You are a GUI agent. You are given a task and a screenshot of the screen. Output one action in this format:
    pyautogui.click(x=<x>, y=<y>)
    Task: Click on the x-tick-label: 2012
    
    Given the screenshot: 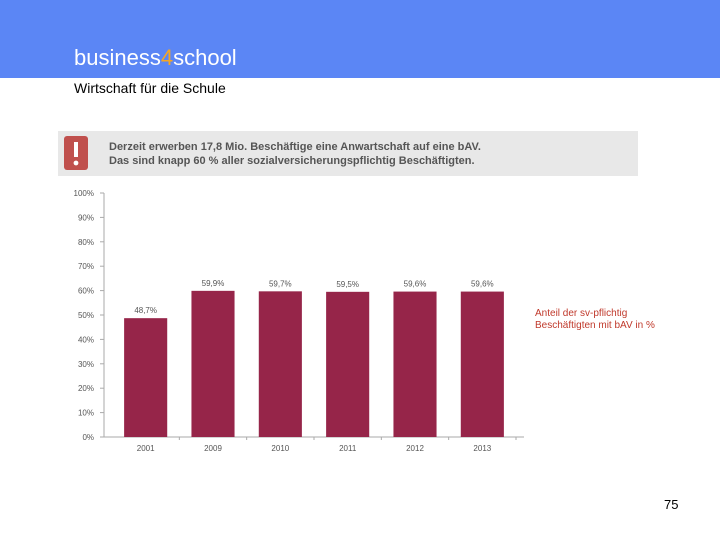 What is the action you would take?
    pyautogui.click(x=415, y=448)
    